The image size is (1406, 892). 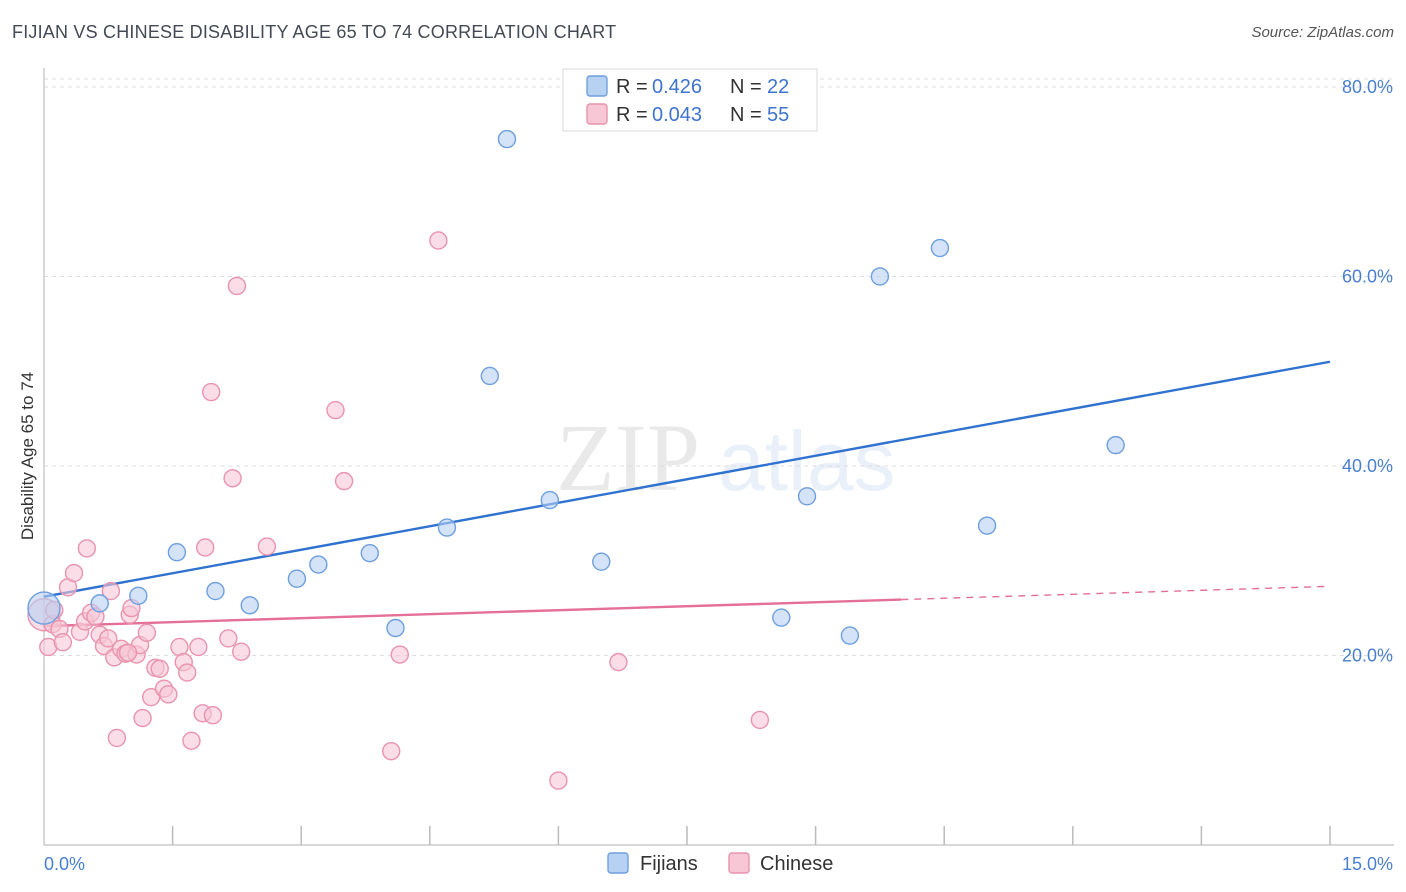 What do you see at coordinates (628, 457) in the screenshot?
I see `watermark-zip: ZIP` at bounding box center [628, 457].